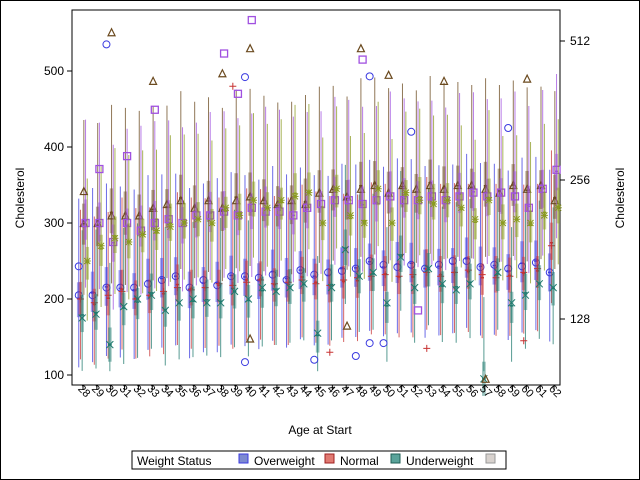 Image resolution: width=640 pixels, height=480 pixels. What do you see at coordinates (174, 461) in the screenshot?
I see `legend-title: Weight Status` at bounding box center [174, 461].